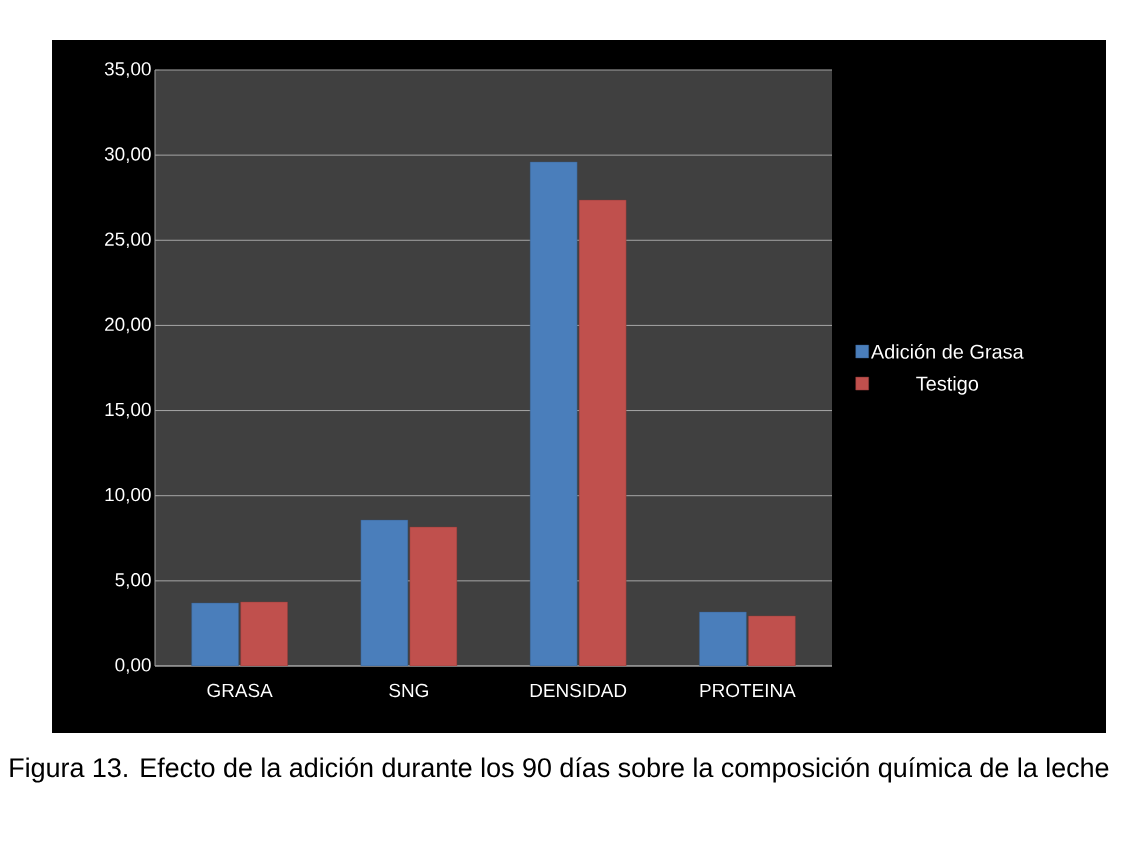 This screenshot has width=1136, height=845. I want to click on x-tick-label: DENSIDAD, so click(578, 690).